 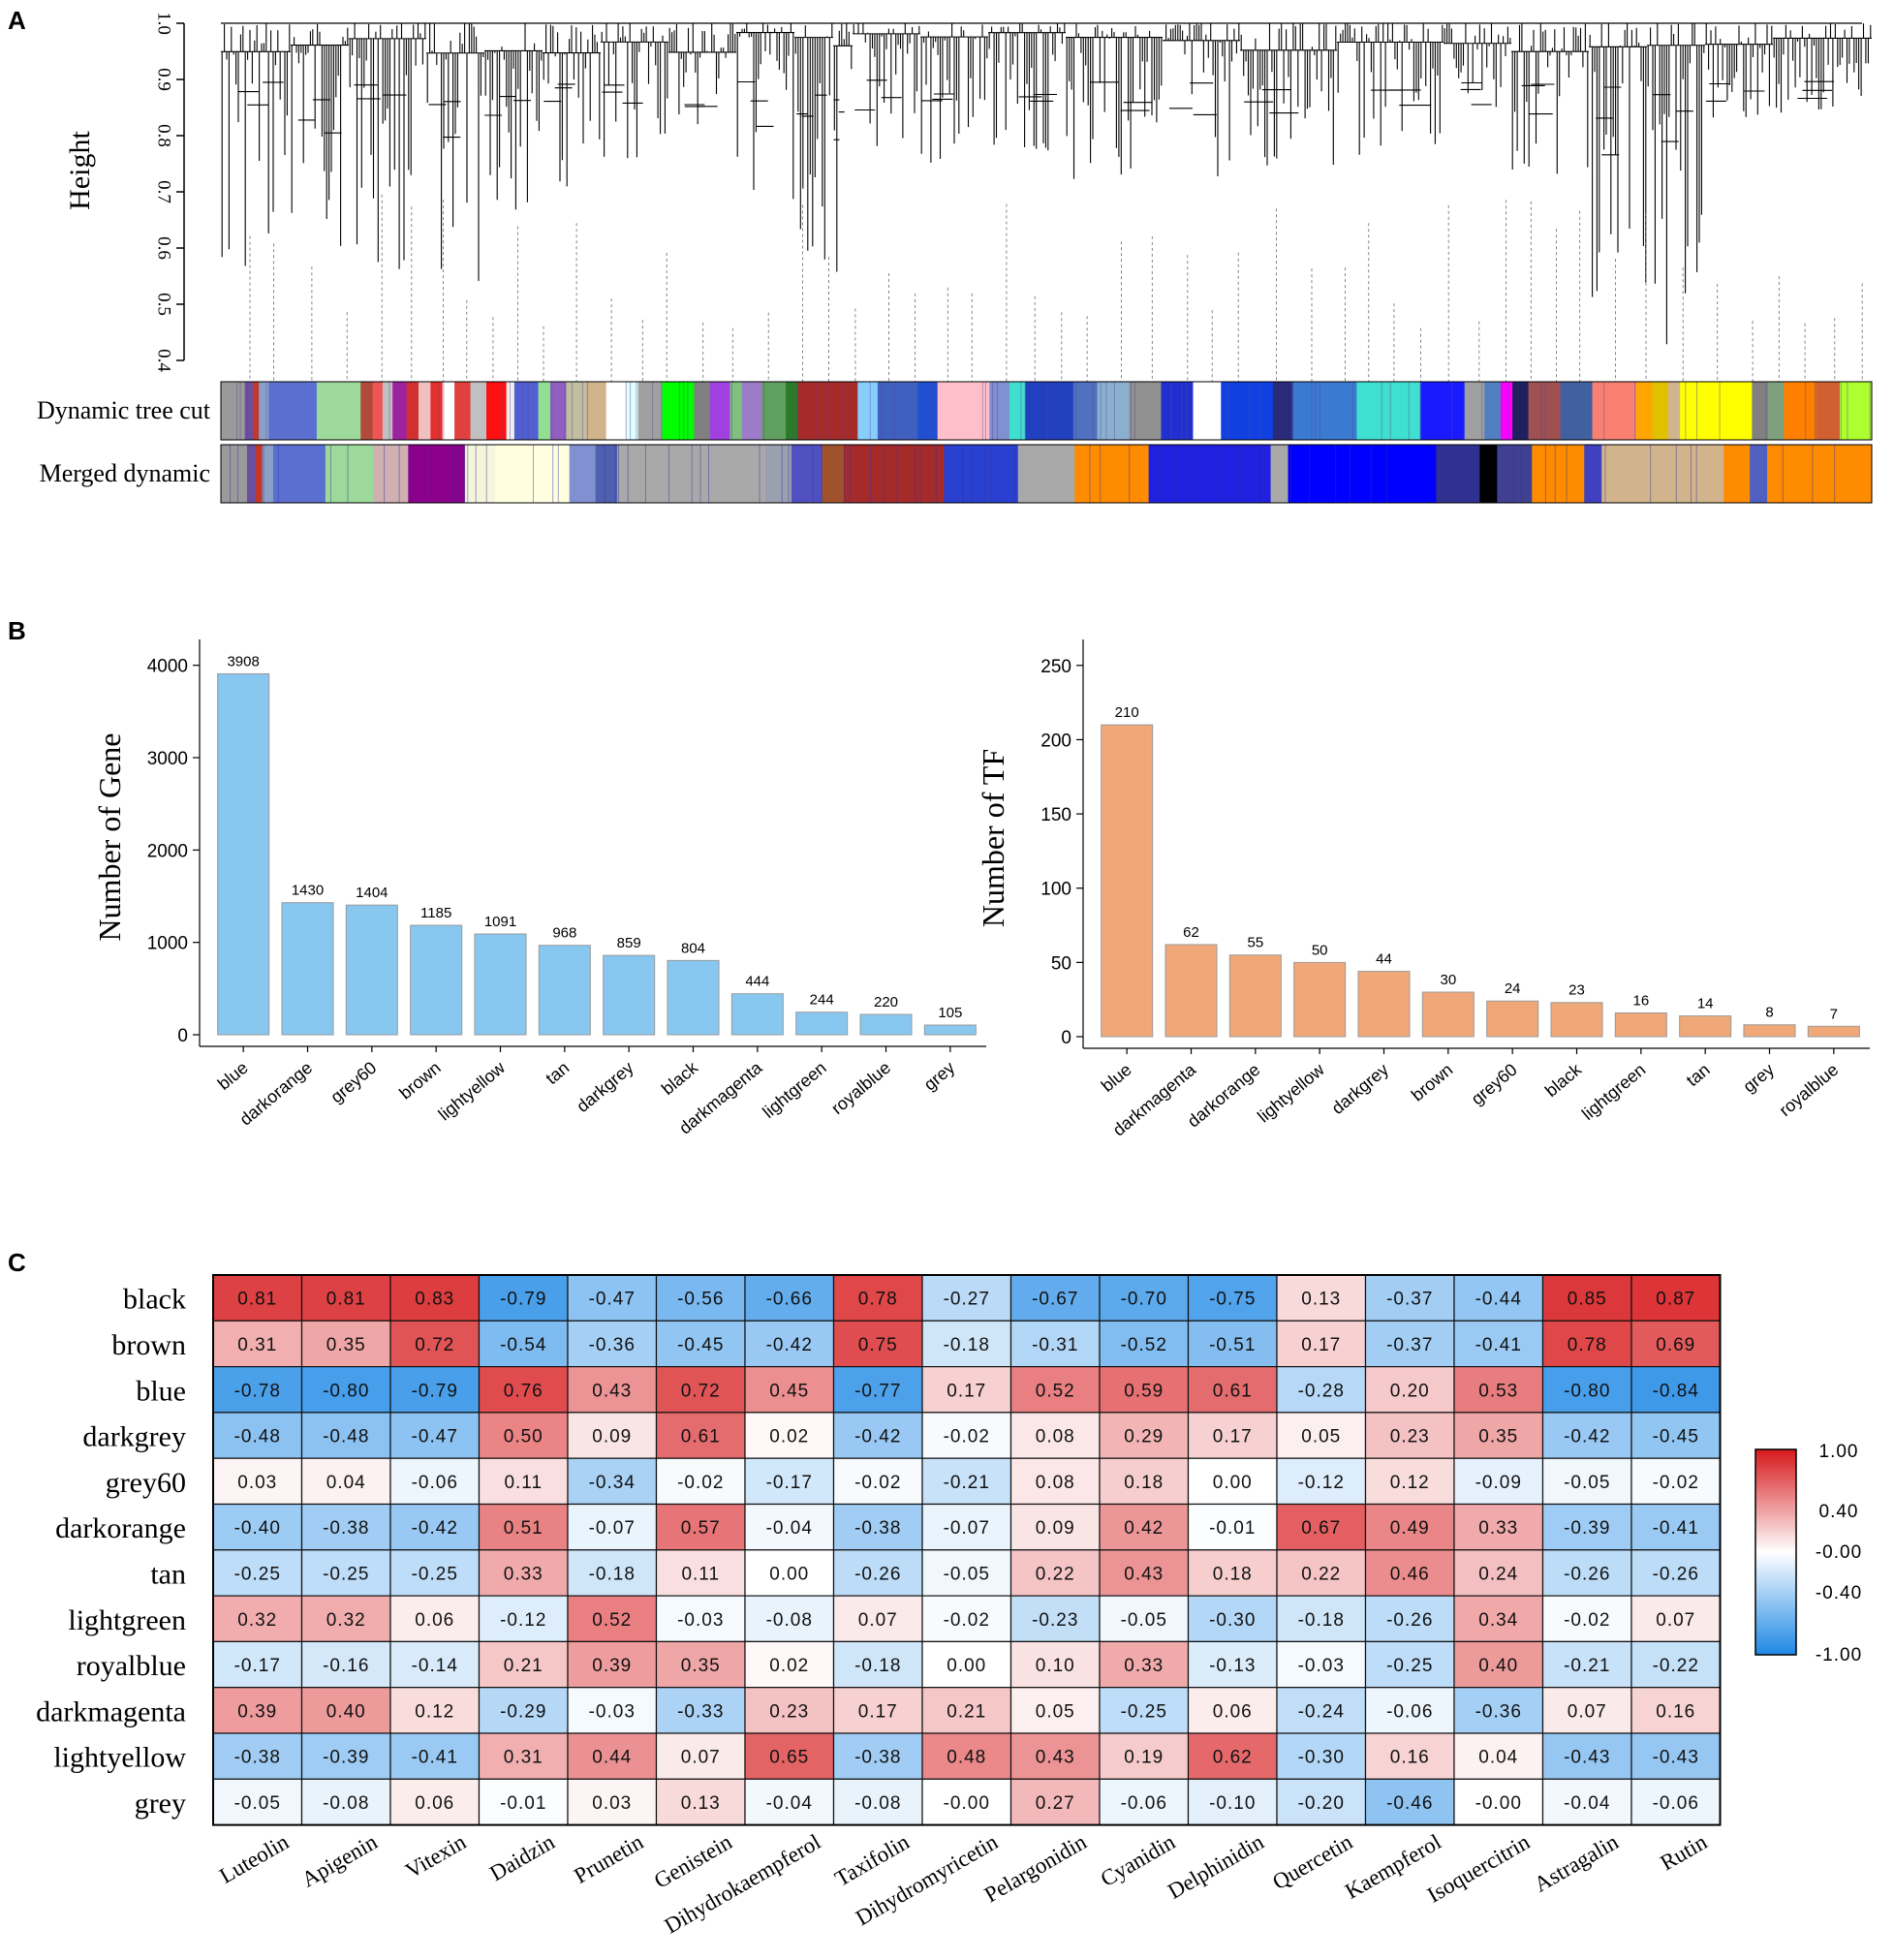 What do you see at coordinates (472, 1091) in the screenshot?
I see `bar-category-label: lightyellow` at bounding box center [472, 1091].